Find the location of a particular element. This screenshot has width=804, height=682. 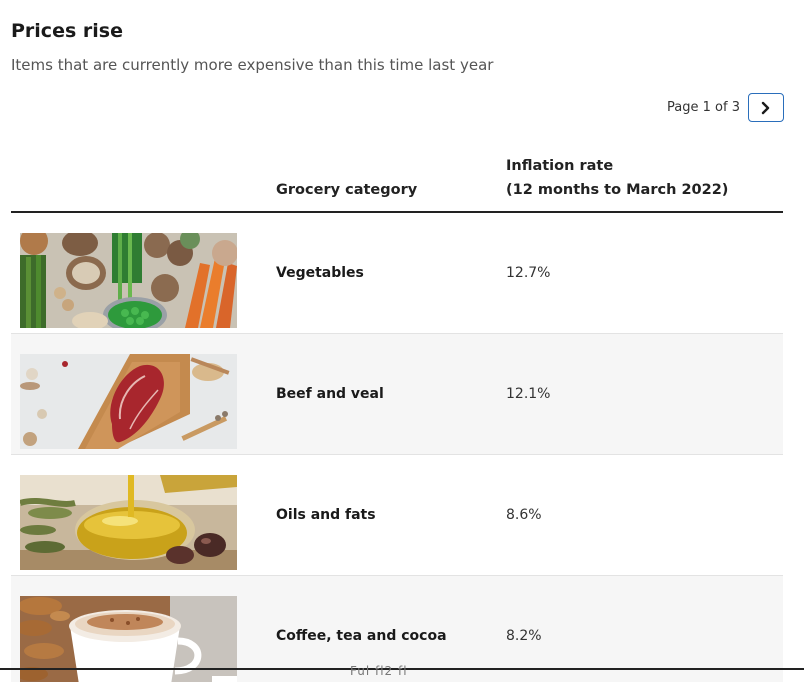

pagination: Page 1 of 3 is located at coordinates (725, 107).